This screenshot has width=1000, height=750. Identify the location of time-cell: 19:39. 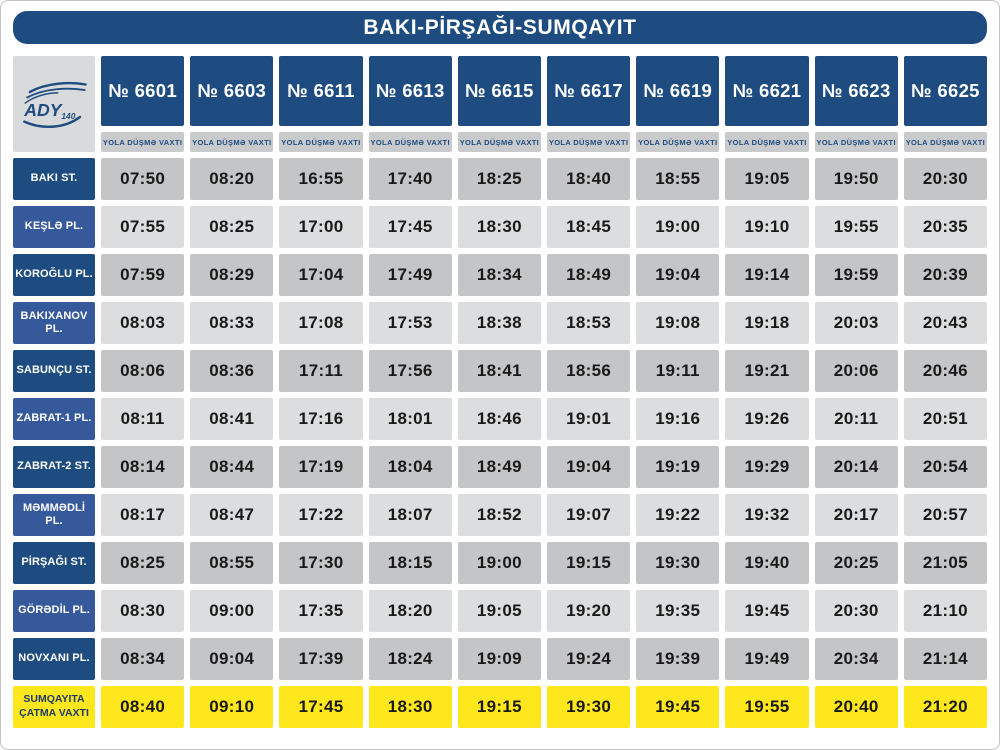
(678, 659).